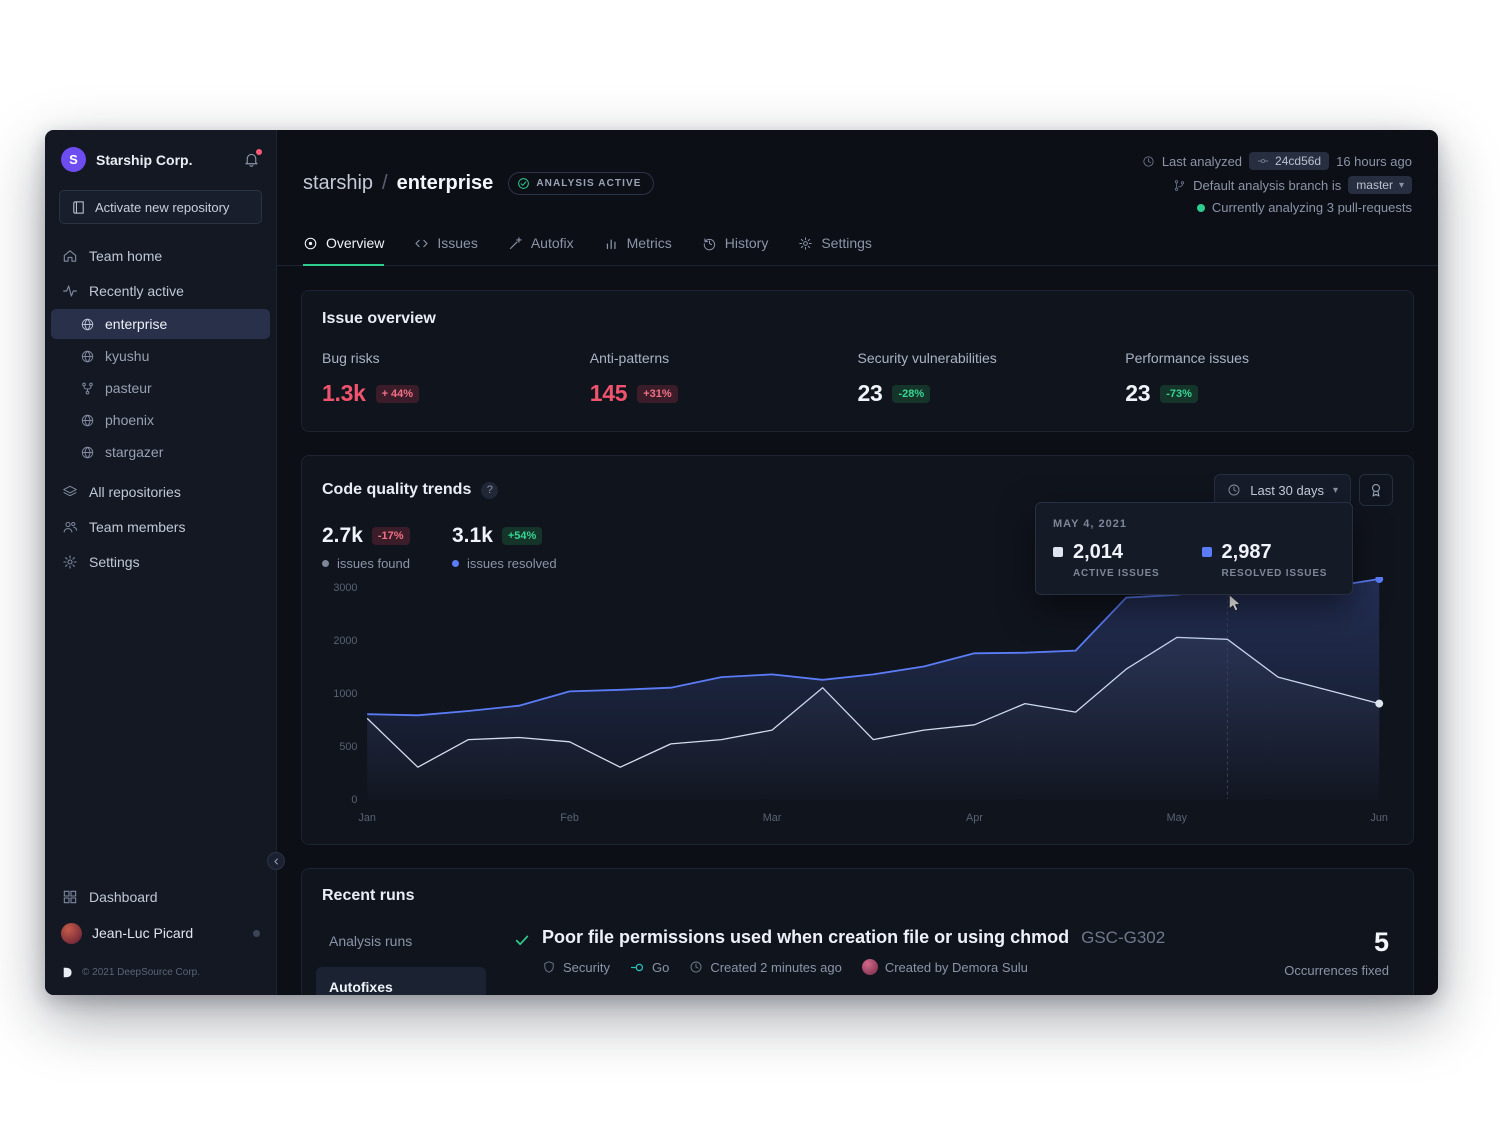 The height and width of the screenshot is (1125, 1500). Describe the element at coordinates (581, 183) in the screenshot. I see `analysis-active-badge: ANALYSIS ACTIVE` at that location.